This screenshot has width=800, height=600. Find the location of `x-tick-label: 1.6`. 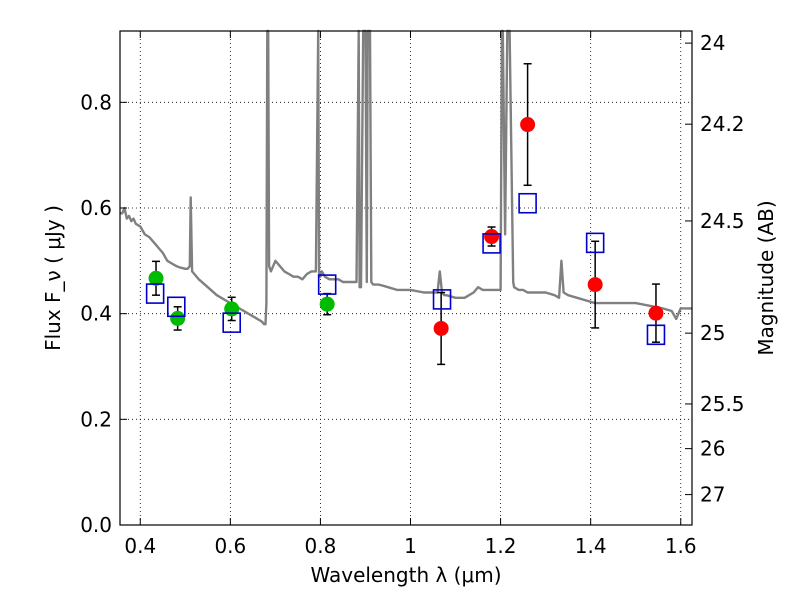

x-tick-label: 1.6 is located at coordinates (681, 546).